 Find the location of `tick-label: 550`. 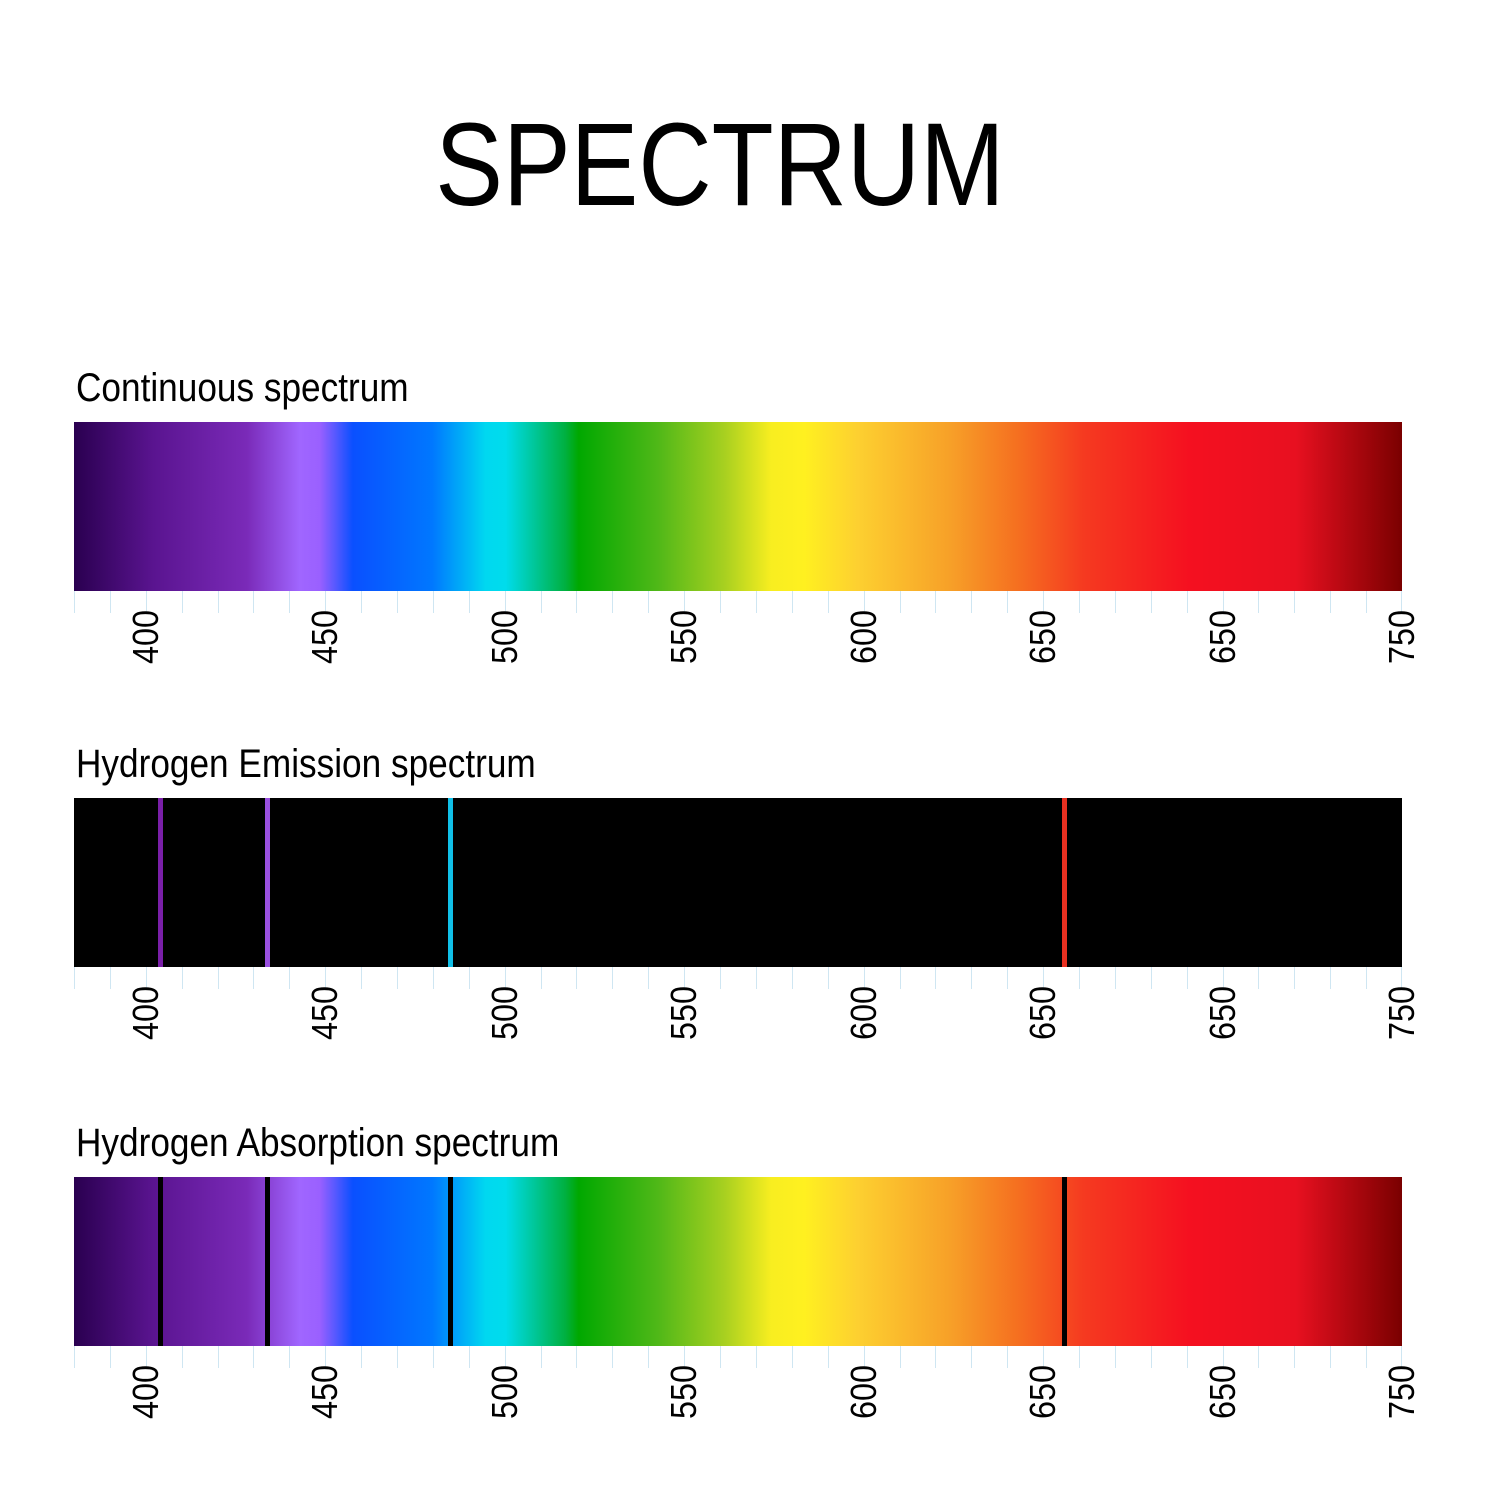

tick-label: 550 is located at coordinates (684, 1391).